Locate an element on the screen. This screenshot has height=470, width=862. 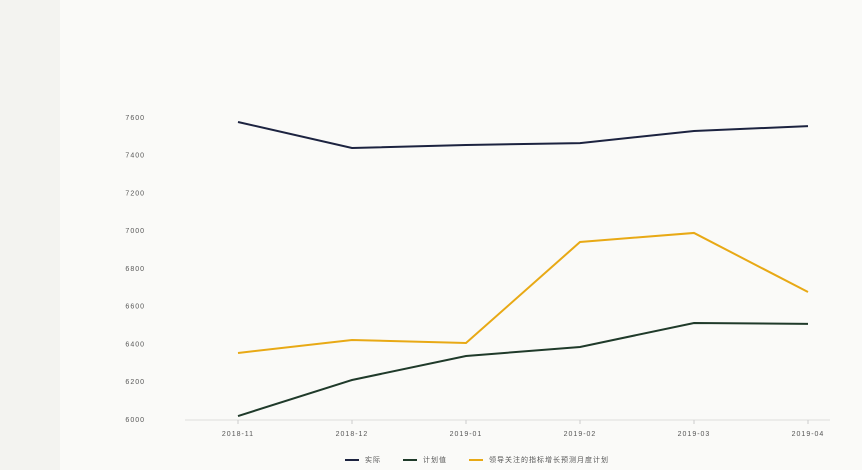
y-tick-label: 6800 is located at coordinates (135, 269).